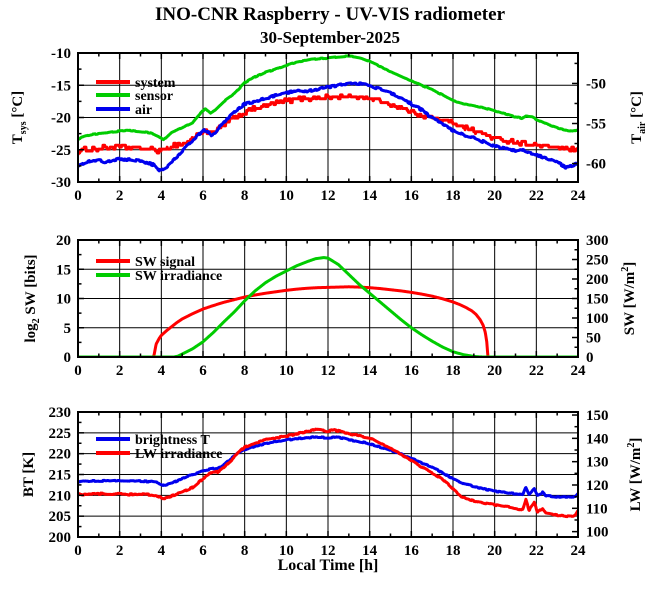  Describe the element at coordinates (68, 358) in the screenshot. I see `y1-tick-label: 0` at that location.